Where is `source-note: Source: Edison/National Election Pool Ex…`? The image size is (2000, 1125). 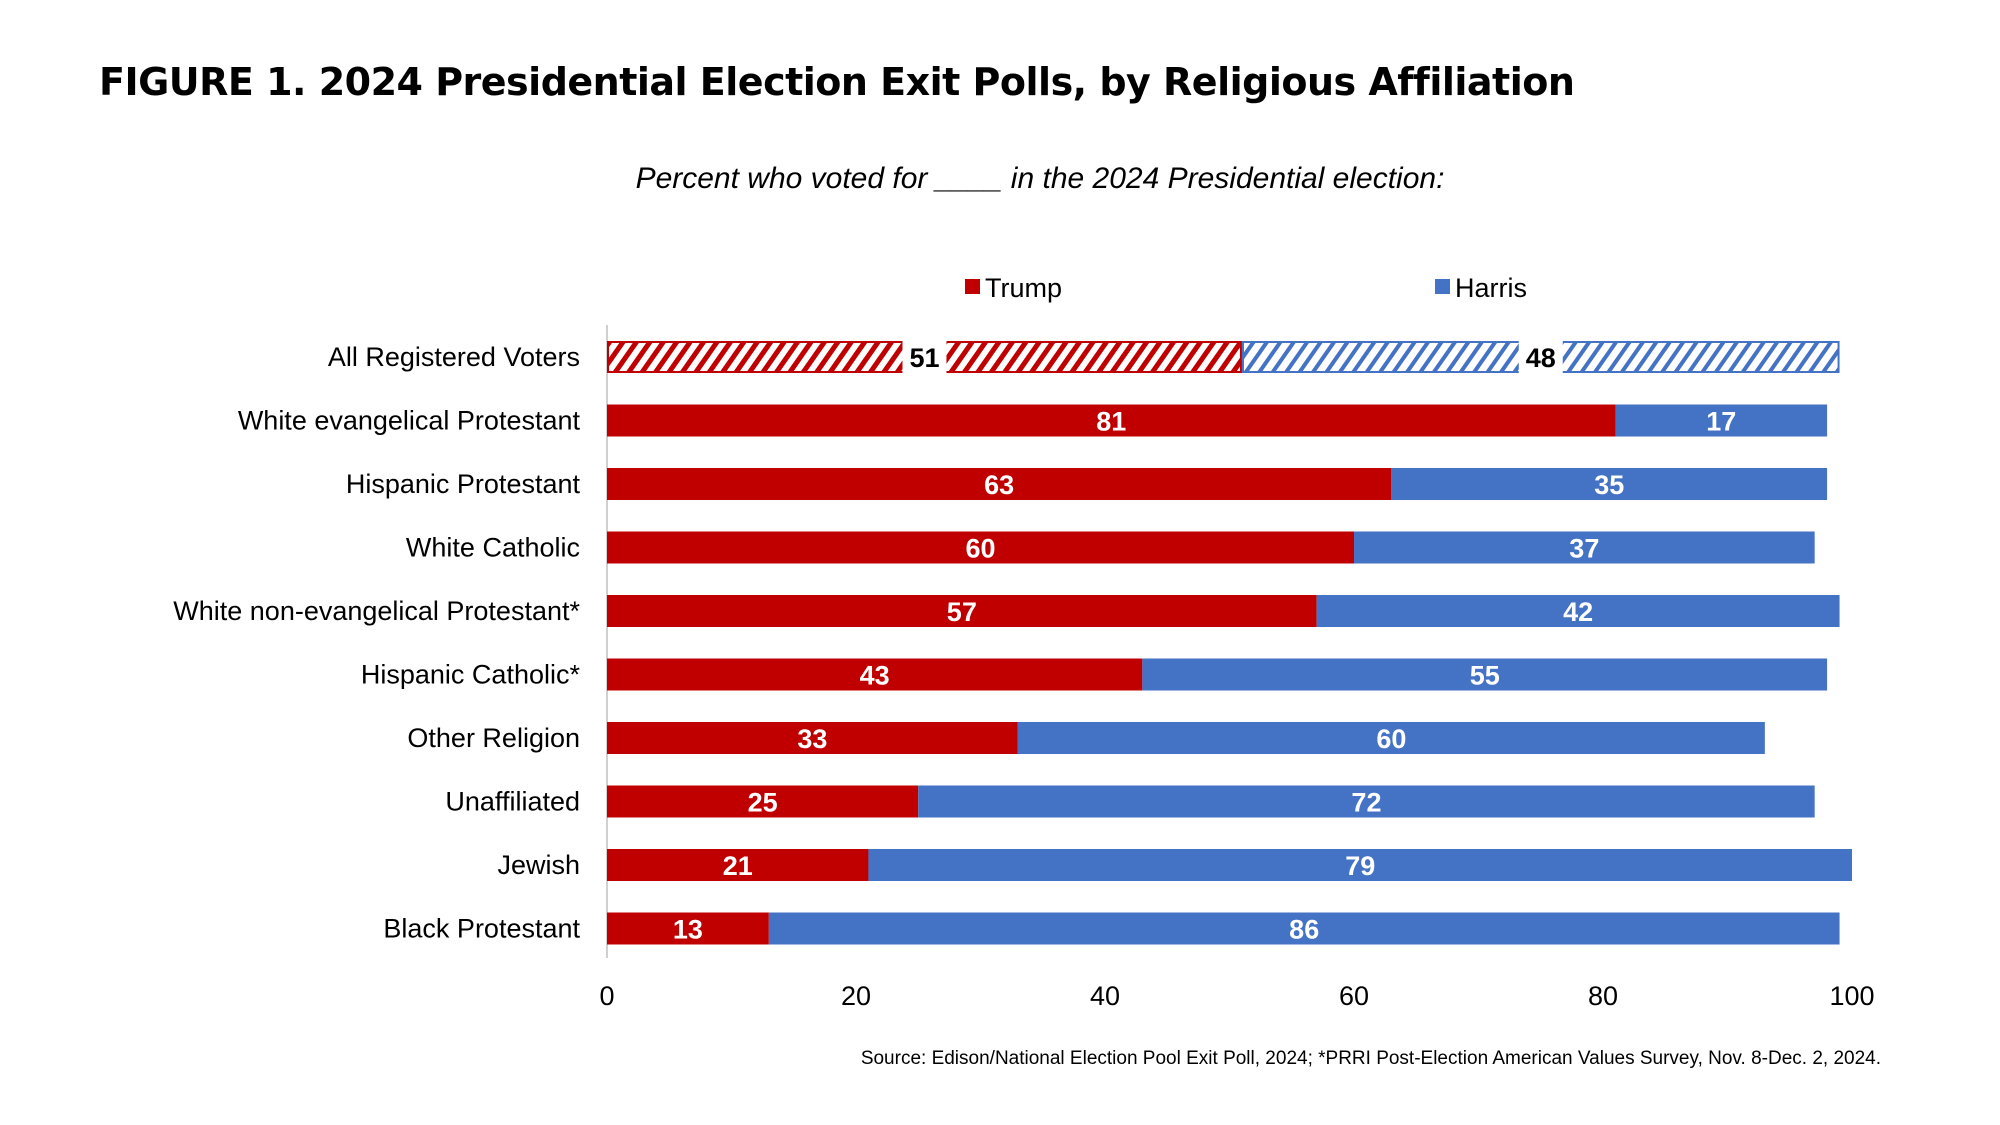
source-note: Source: Edison/National Election Pool Ex… is located at coordinates (1370, 1058).